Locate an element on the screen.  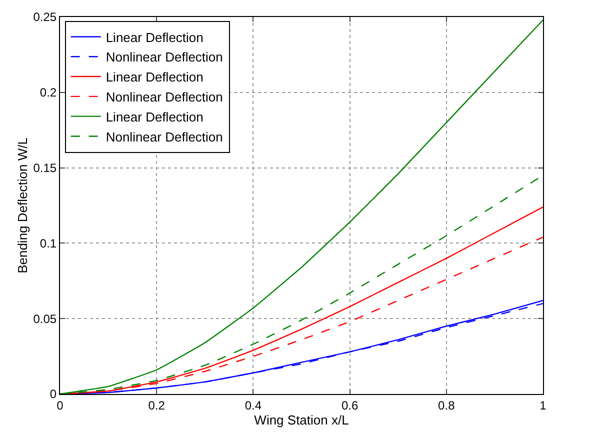
y-tick-label: 0.15 is located at coordinates (45, 168).